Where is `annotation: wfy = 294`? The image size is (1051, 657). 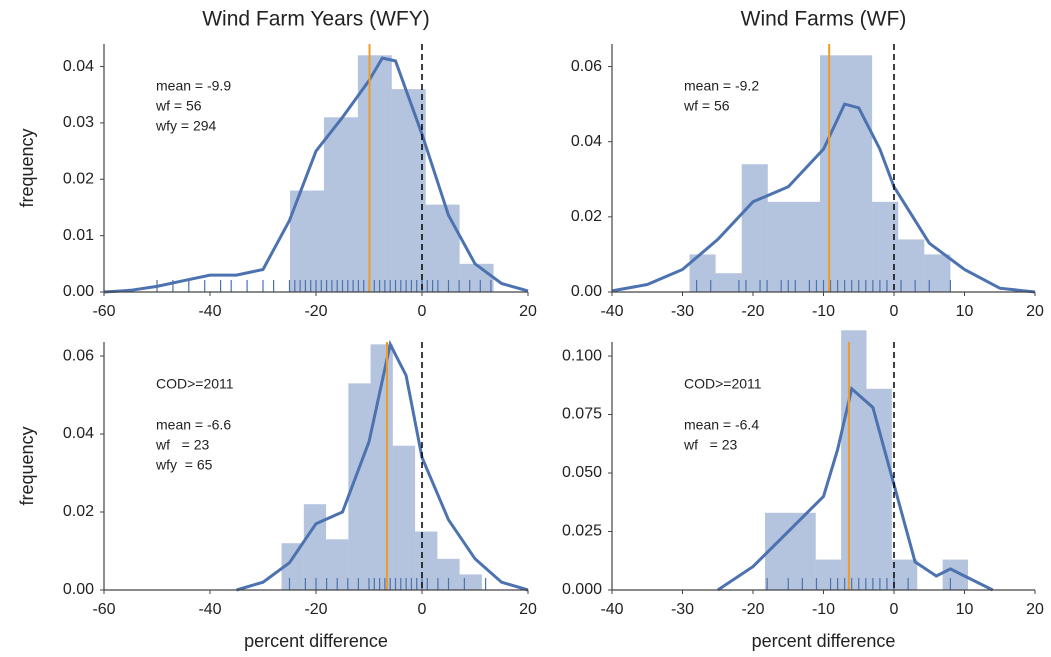 annotation: wfy = 294 is located at coordinates (186, 126).